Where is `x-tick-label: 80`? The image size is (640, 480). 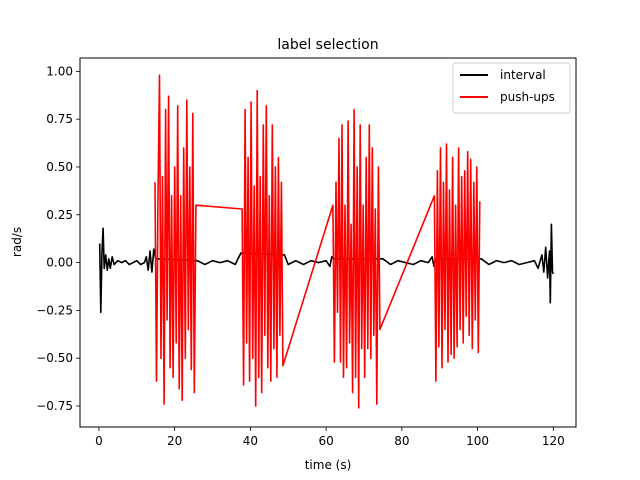 x-tick-label: 80 is located at coordinates (401, 441).